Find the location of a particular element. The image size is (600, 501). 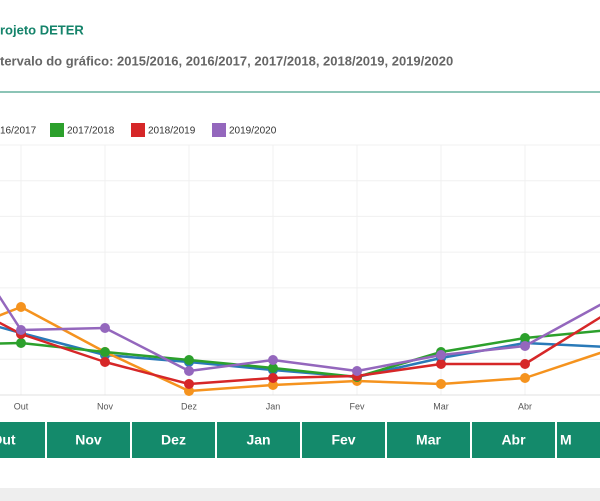

x-tick-label: Dez is located at coordinates (189, 406).